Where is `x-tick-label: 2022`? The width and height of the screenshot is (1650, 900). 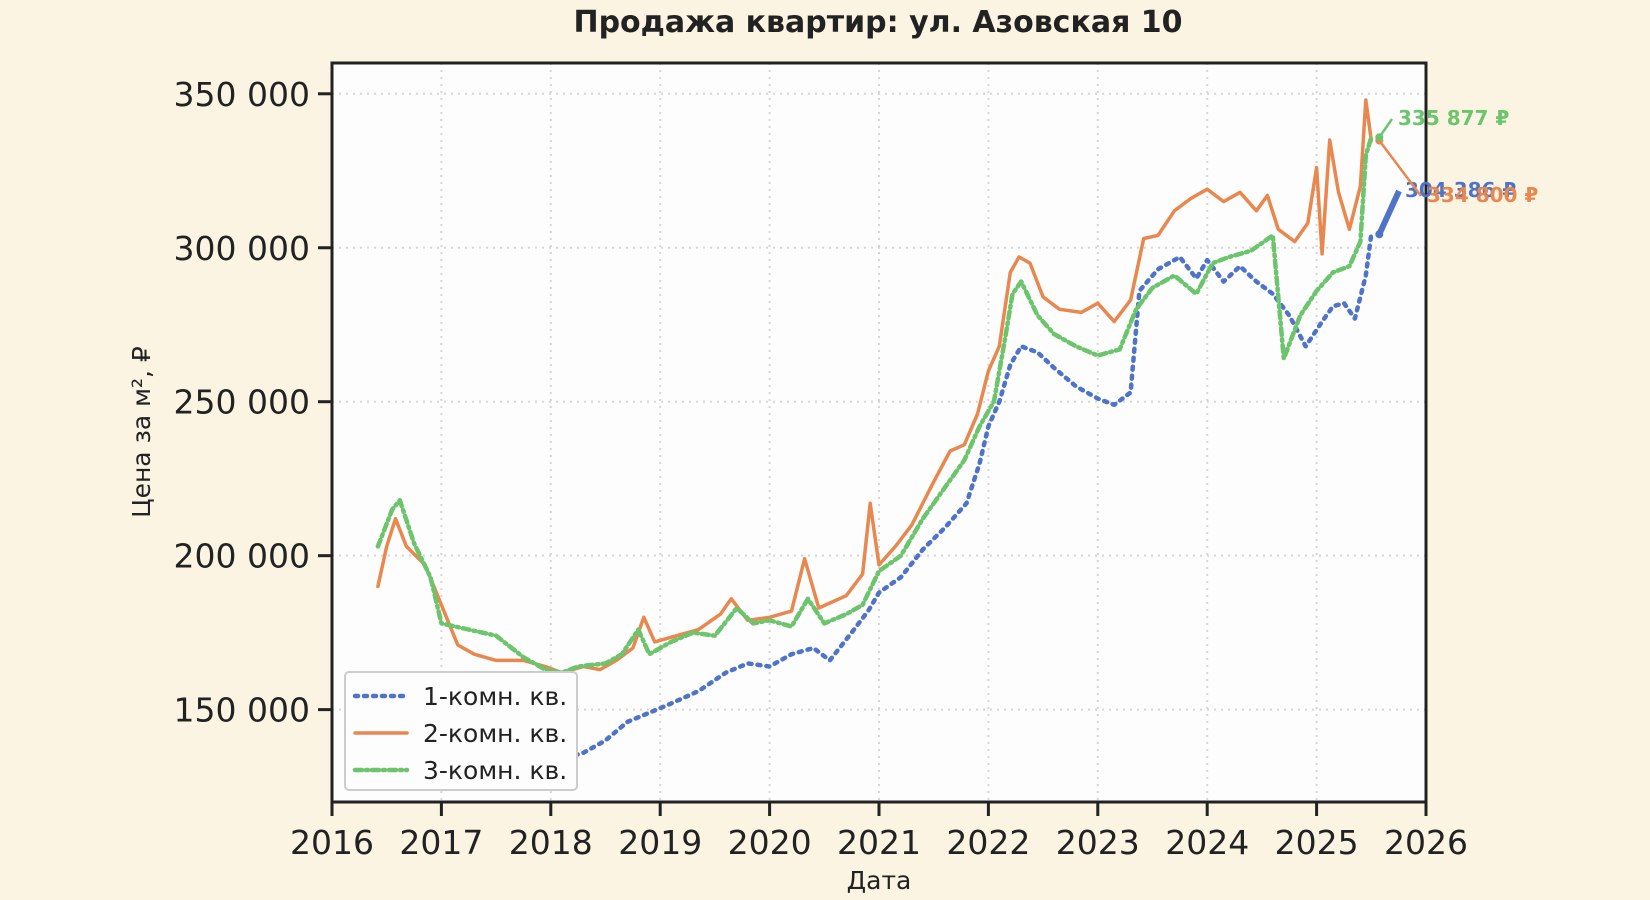 x-tick-label: 2022 is located at coordinates (988, 842).